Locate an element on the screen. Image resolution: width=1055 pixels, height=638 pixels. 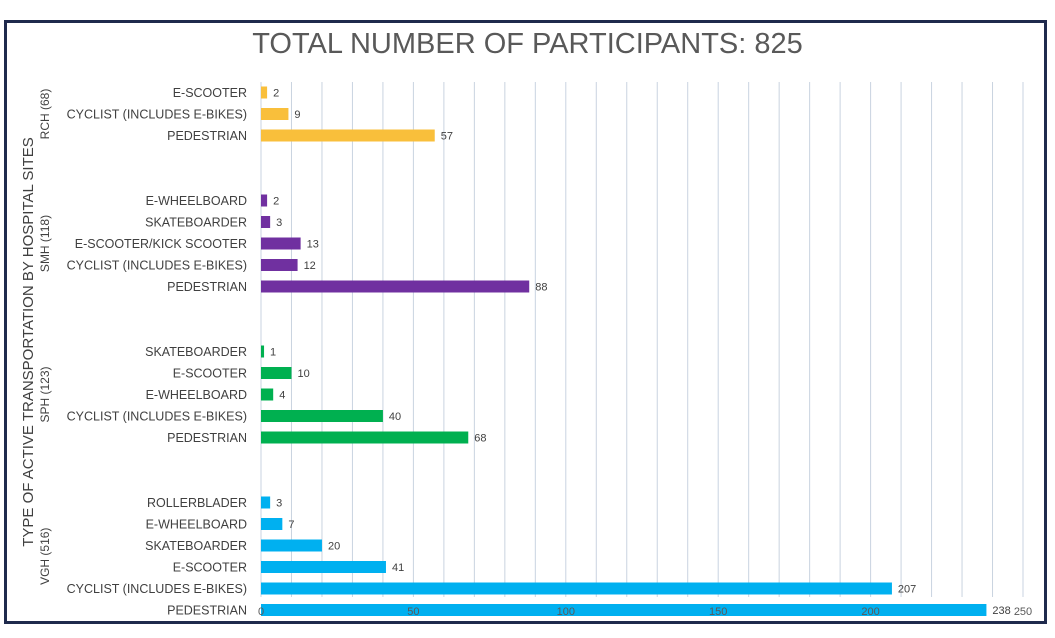
group-label: VGH (516) is located at coordinates (45, 556).